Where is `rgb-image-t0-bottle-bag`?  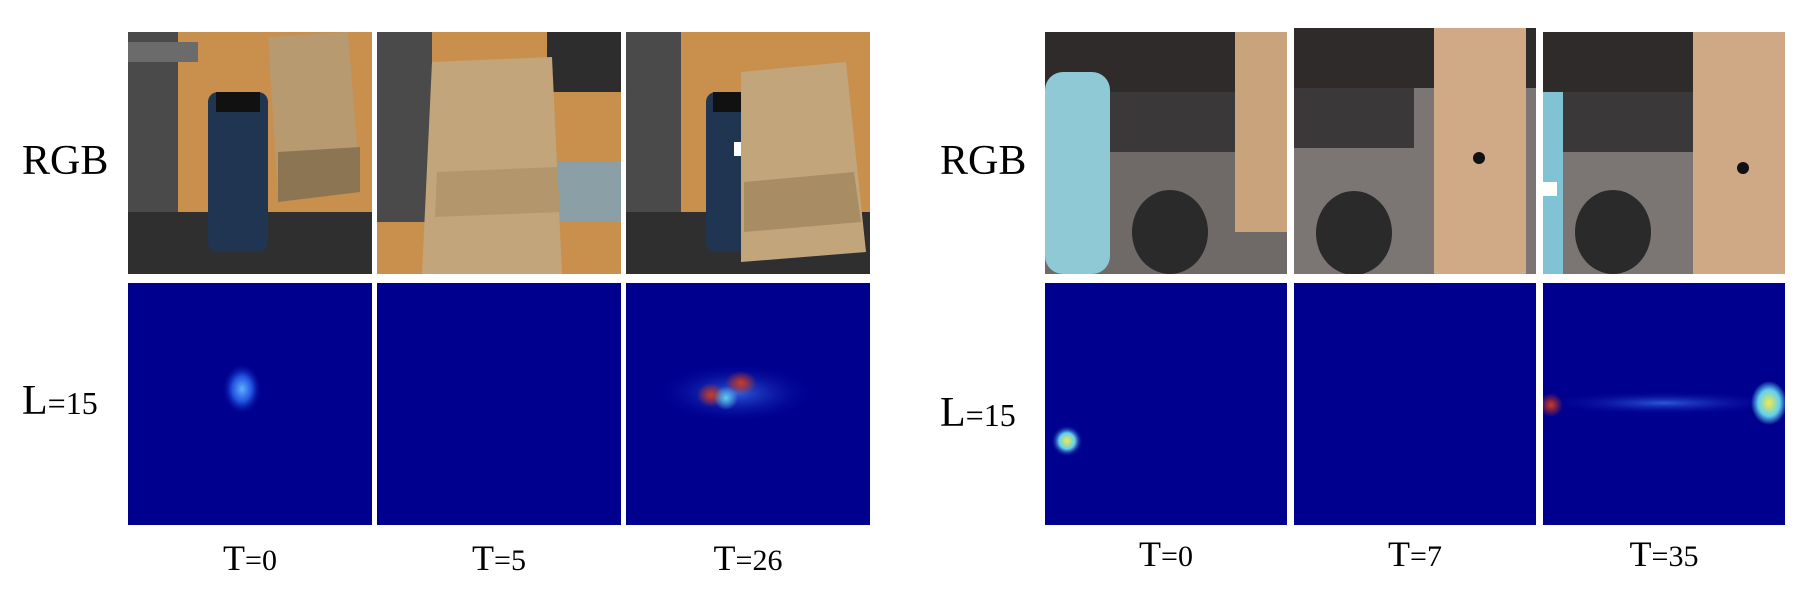 rgb-image-t0-bottle-bag is located at coordinates (250, 153).